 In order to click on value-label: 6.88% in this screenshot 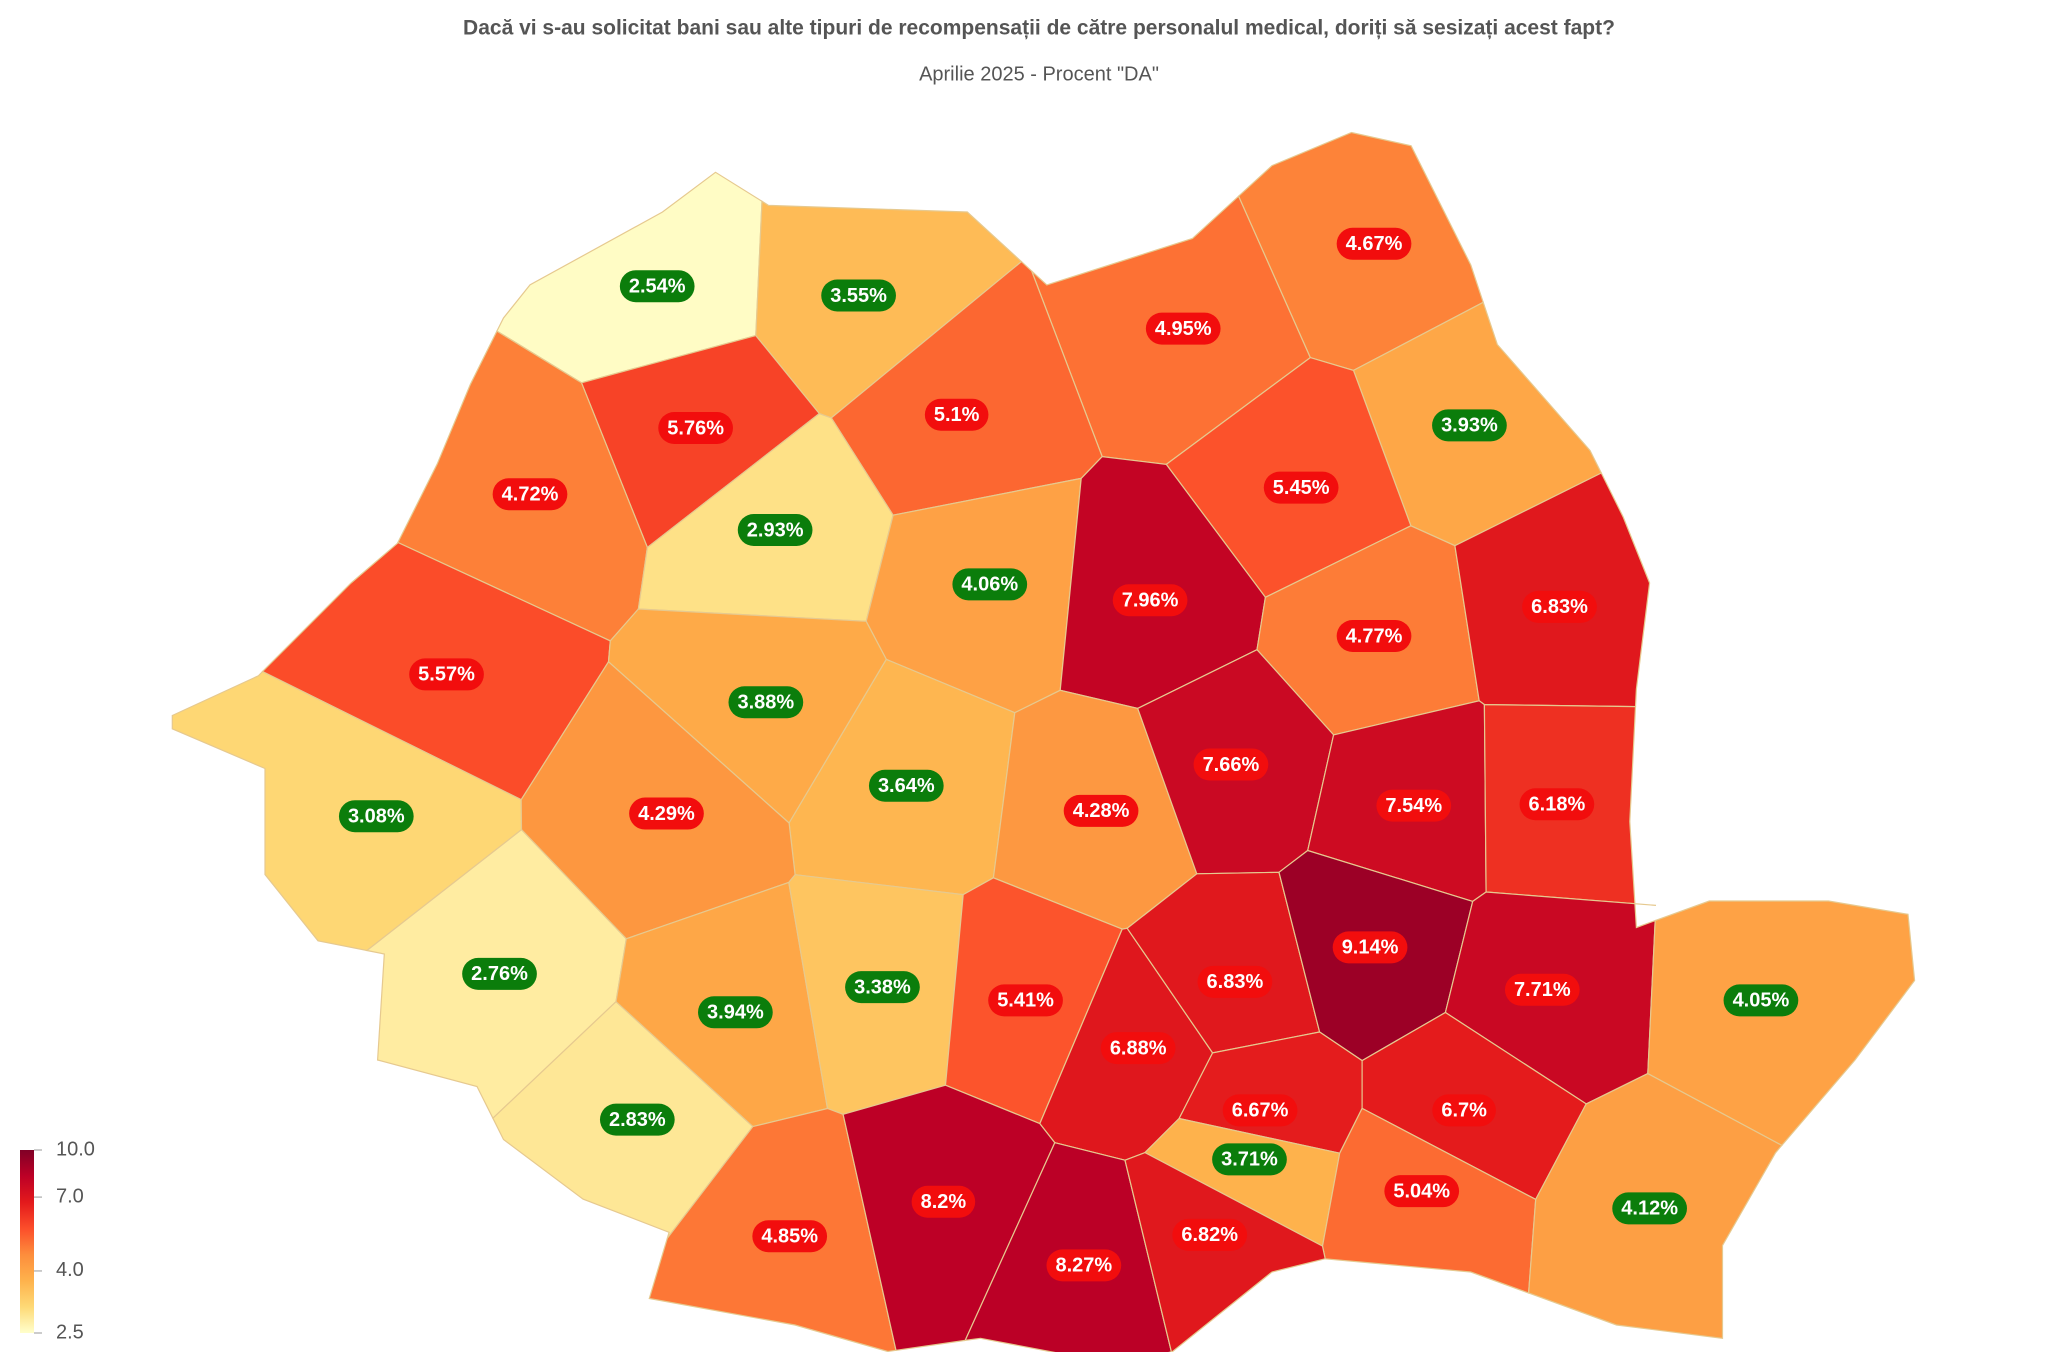, I will do `click(1138, 1048)`.